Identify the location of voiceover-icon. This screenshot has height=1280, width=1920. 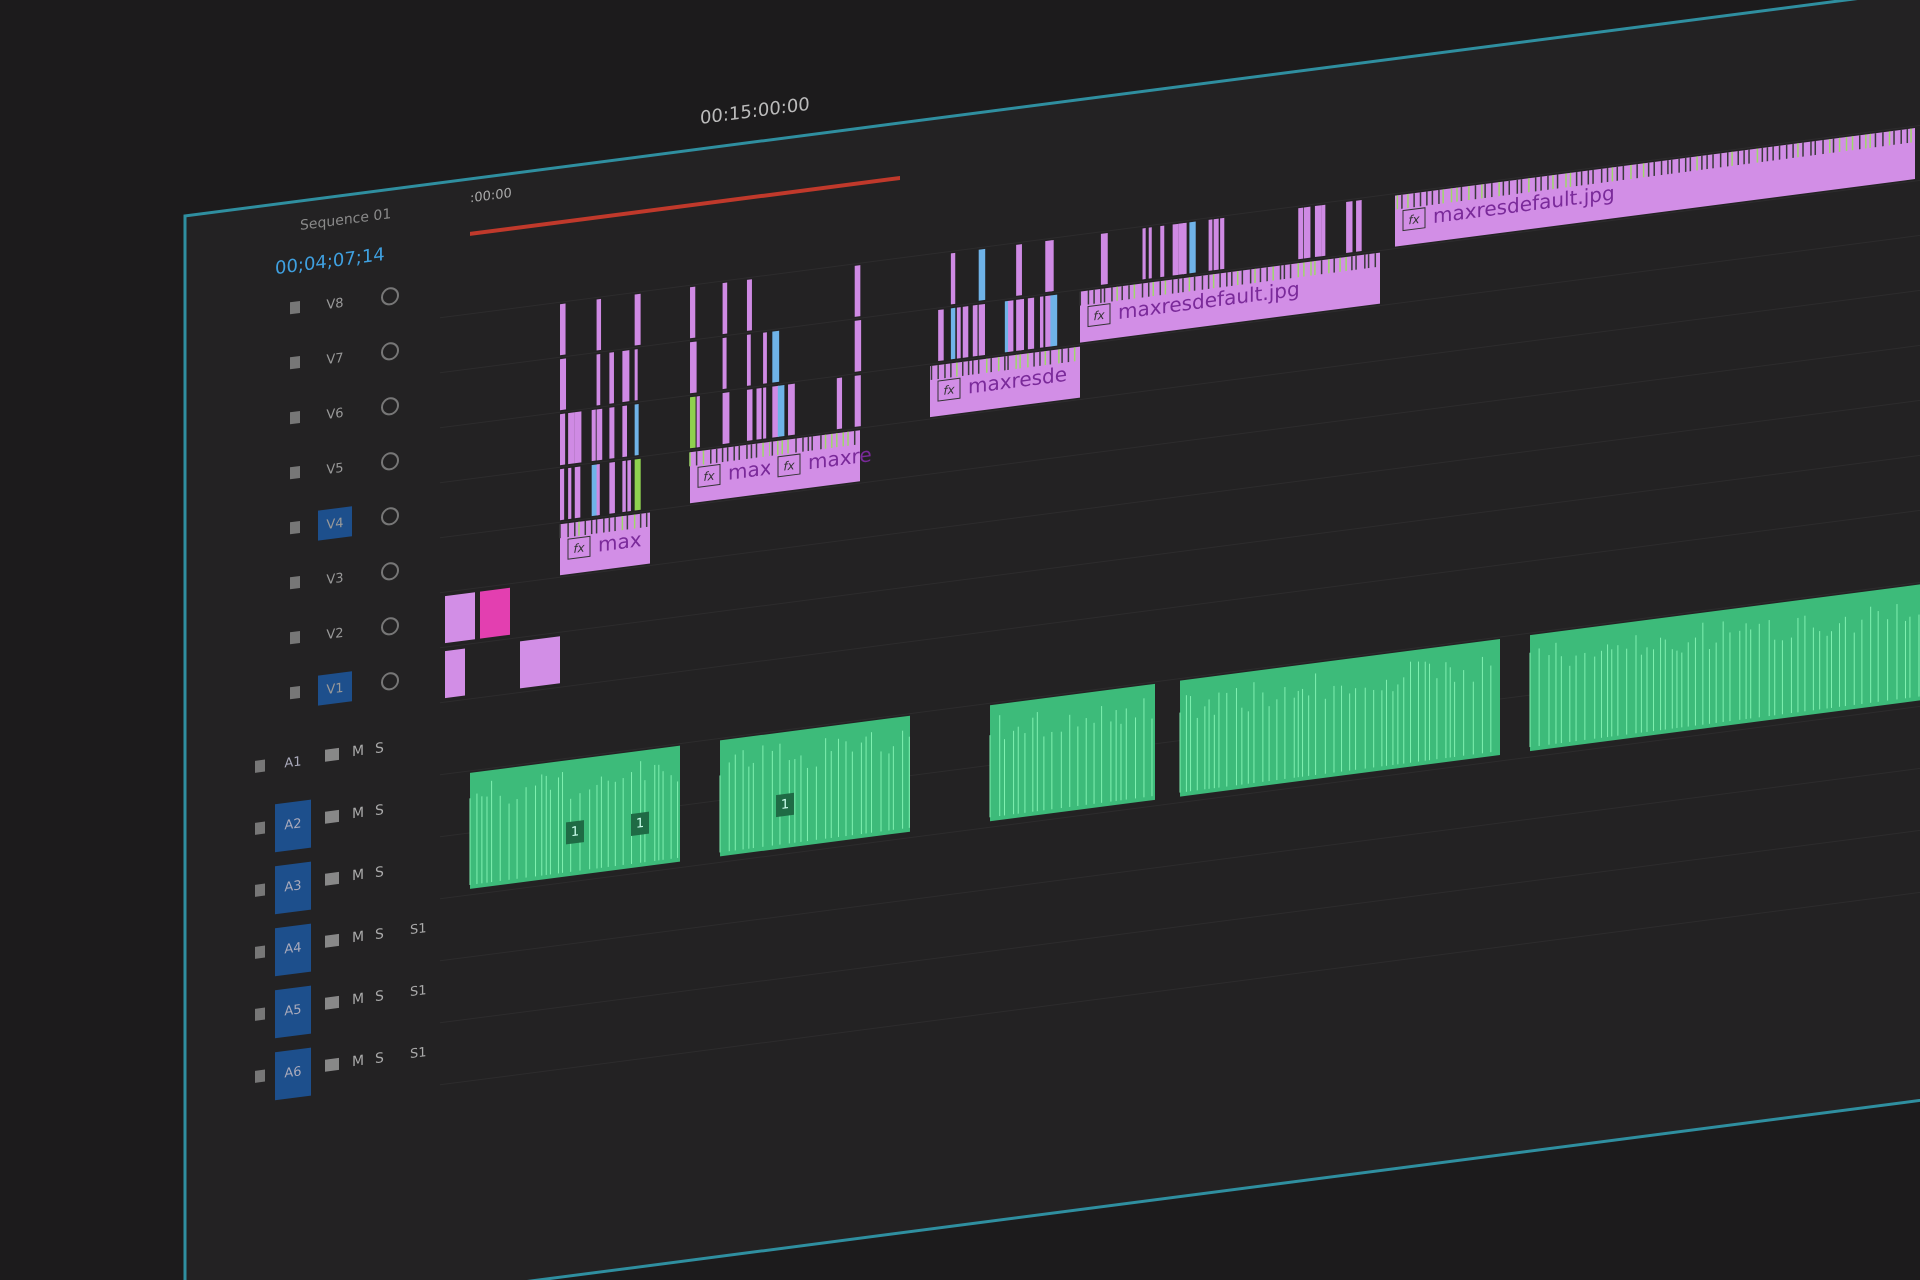
(332, 754).